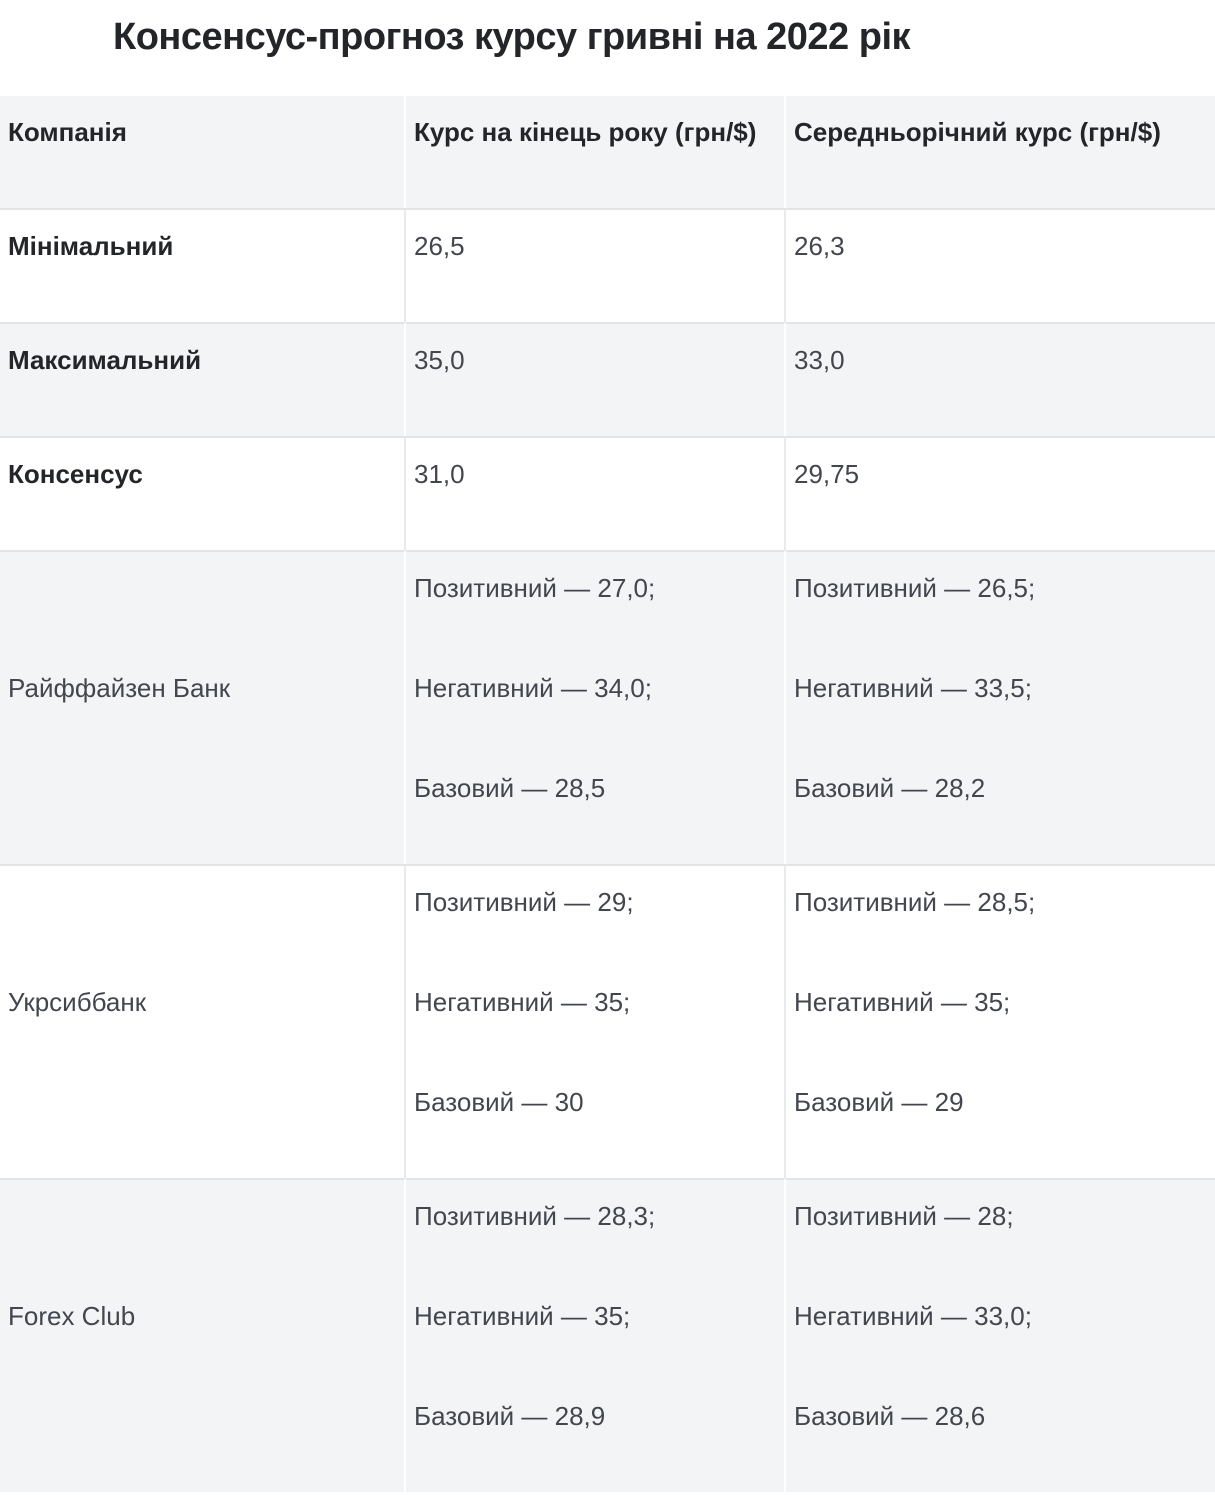  What do you see at coordinates (915, 588) in the screenshot?
I see `scenario-line: Позитивний — 26,5;` at bounding box center [915, 588].